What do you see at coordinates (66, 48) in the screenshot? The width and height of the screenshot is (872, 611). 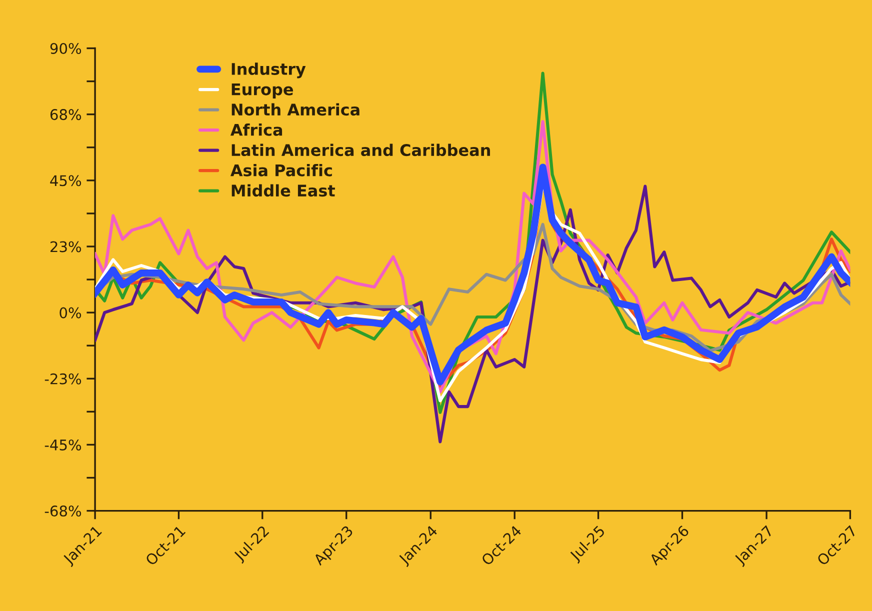 I see `y-tick-label: 90%` at bounding box center [66, 48].